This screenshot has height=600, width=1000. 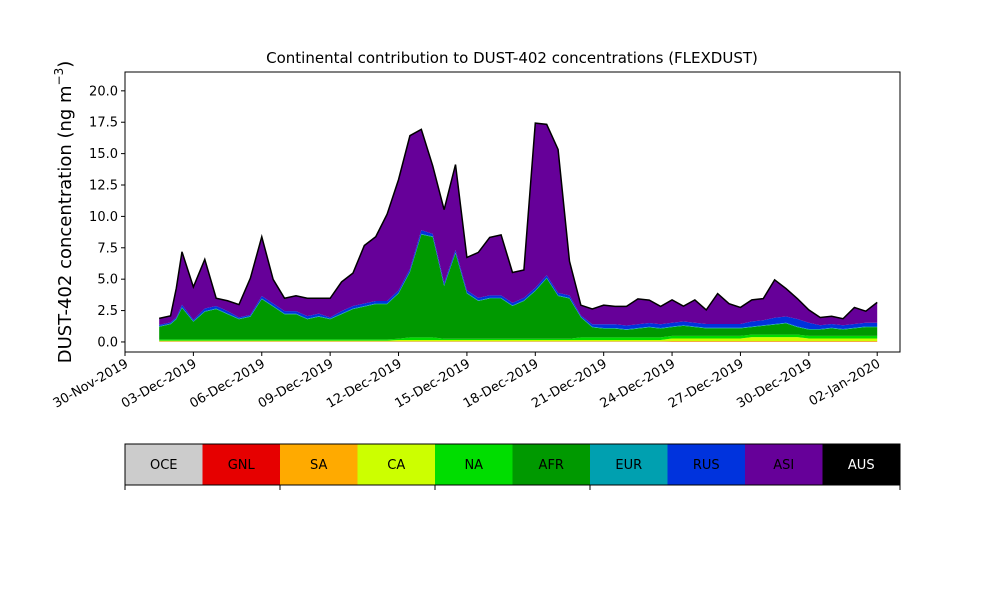 What do you see at coordinates (296, 383) in the screenshot?
I see `x-tick-label: 09-Dec-2019` at bounding box center [296, 383].